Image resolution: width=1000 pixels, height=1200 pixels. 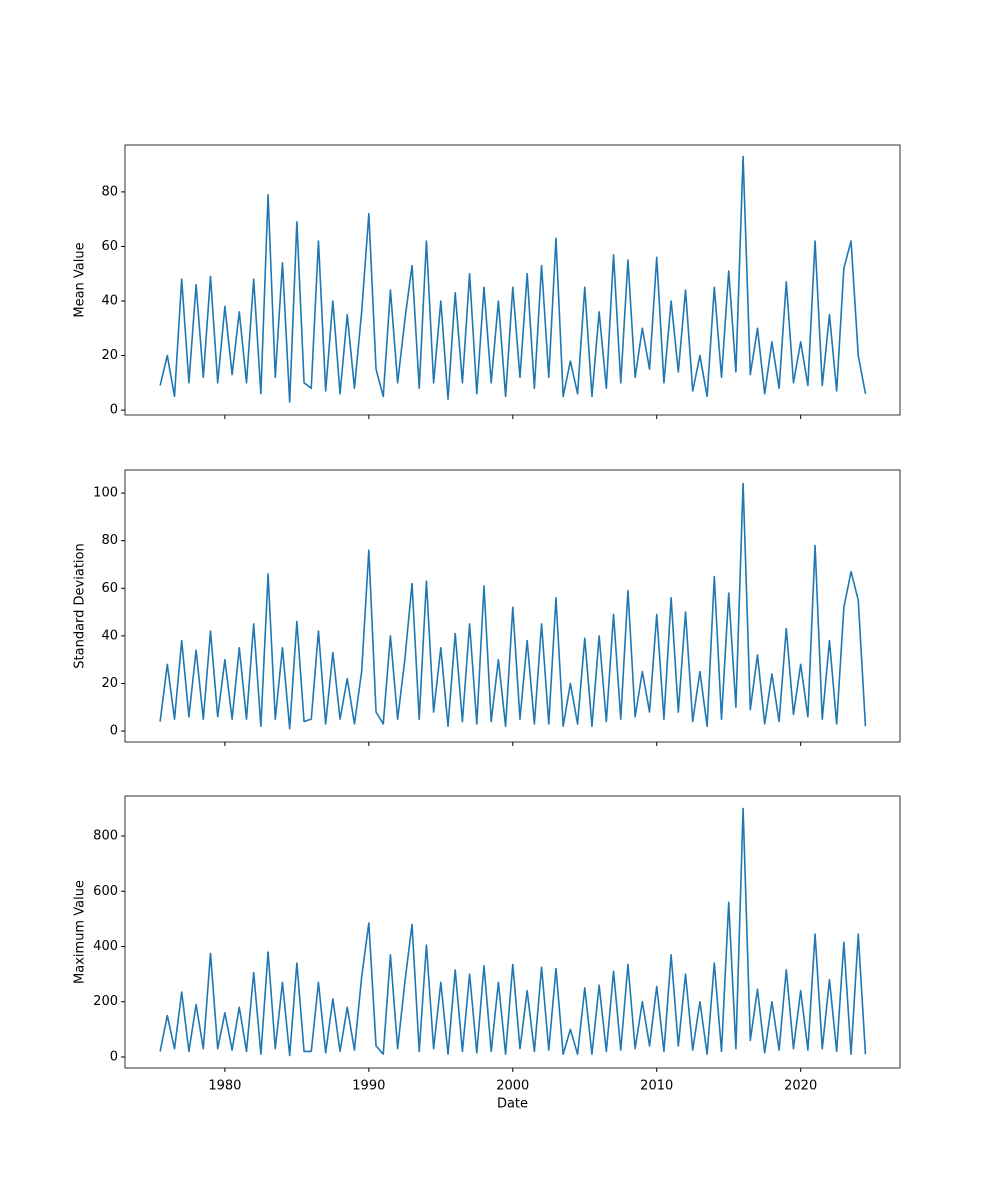 I want to click on x-tick-label: 1990, so click(x=368, y=1086).